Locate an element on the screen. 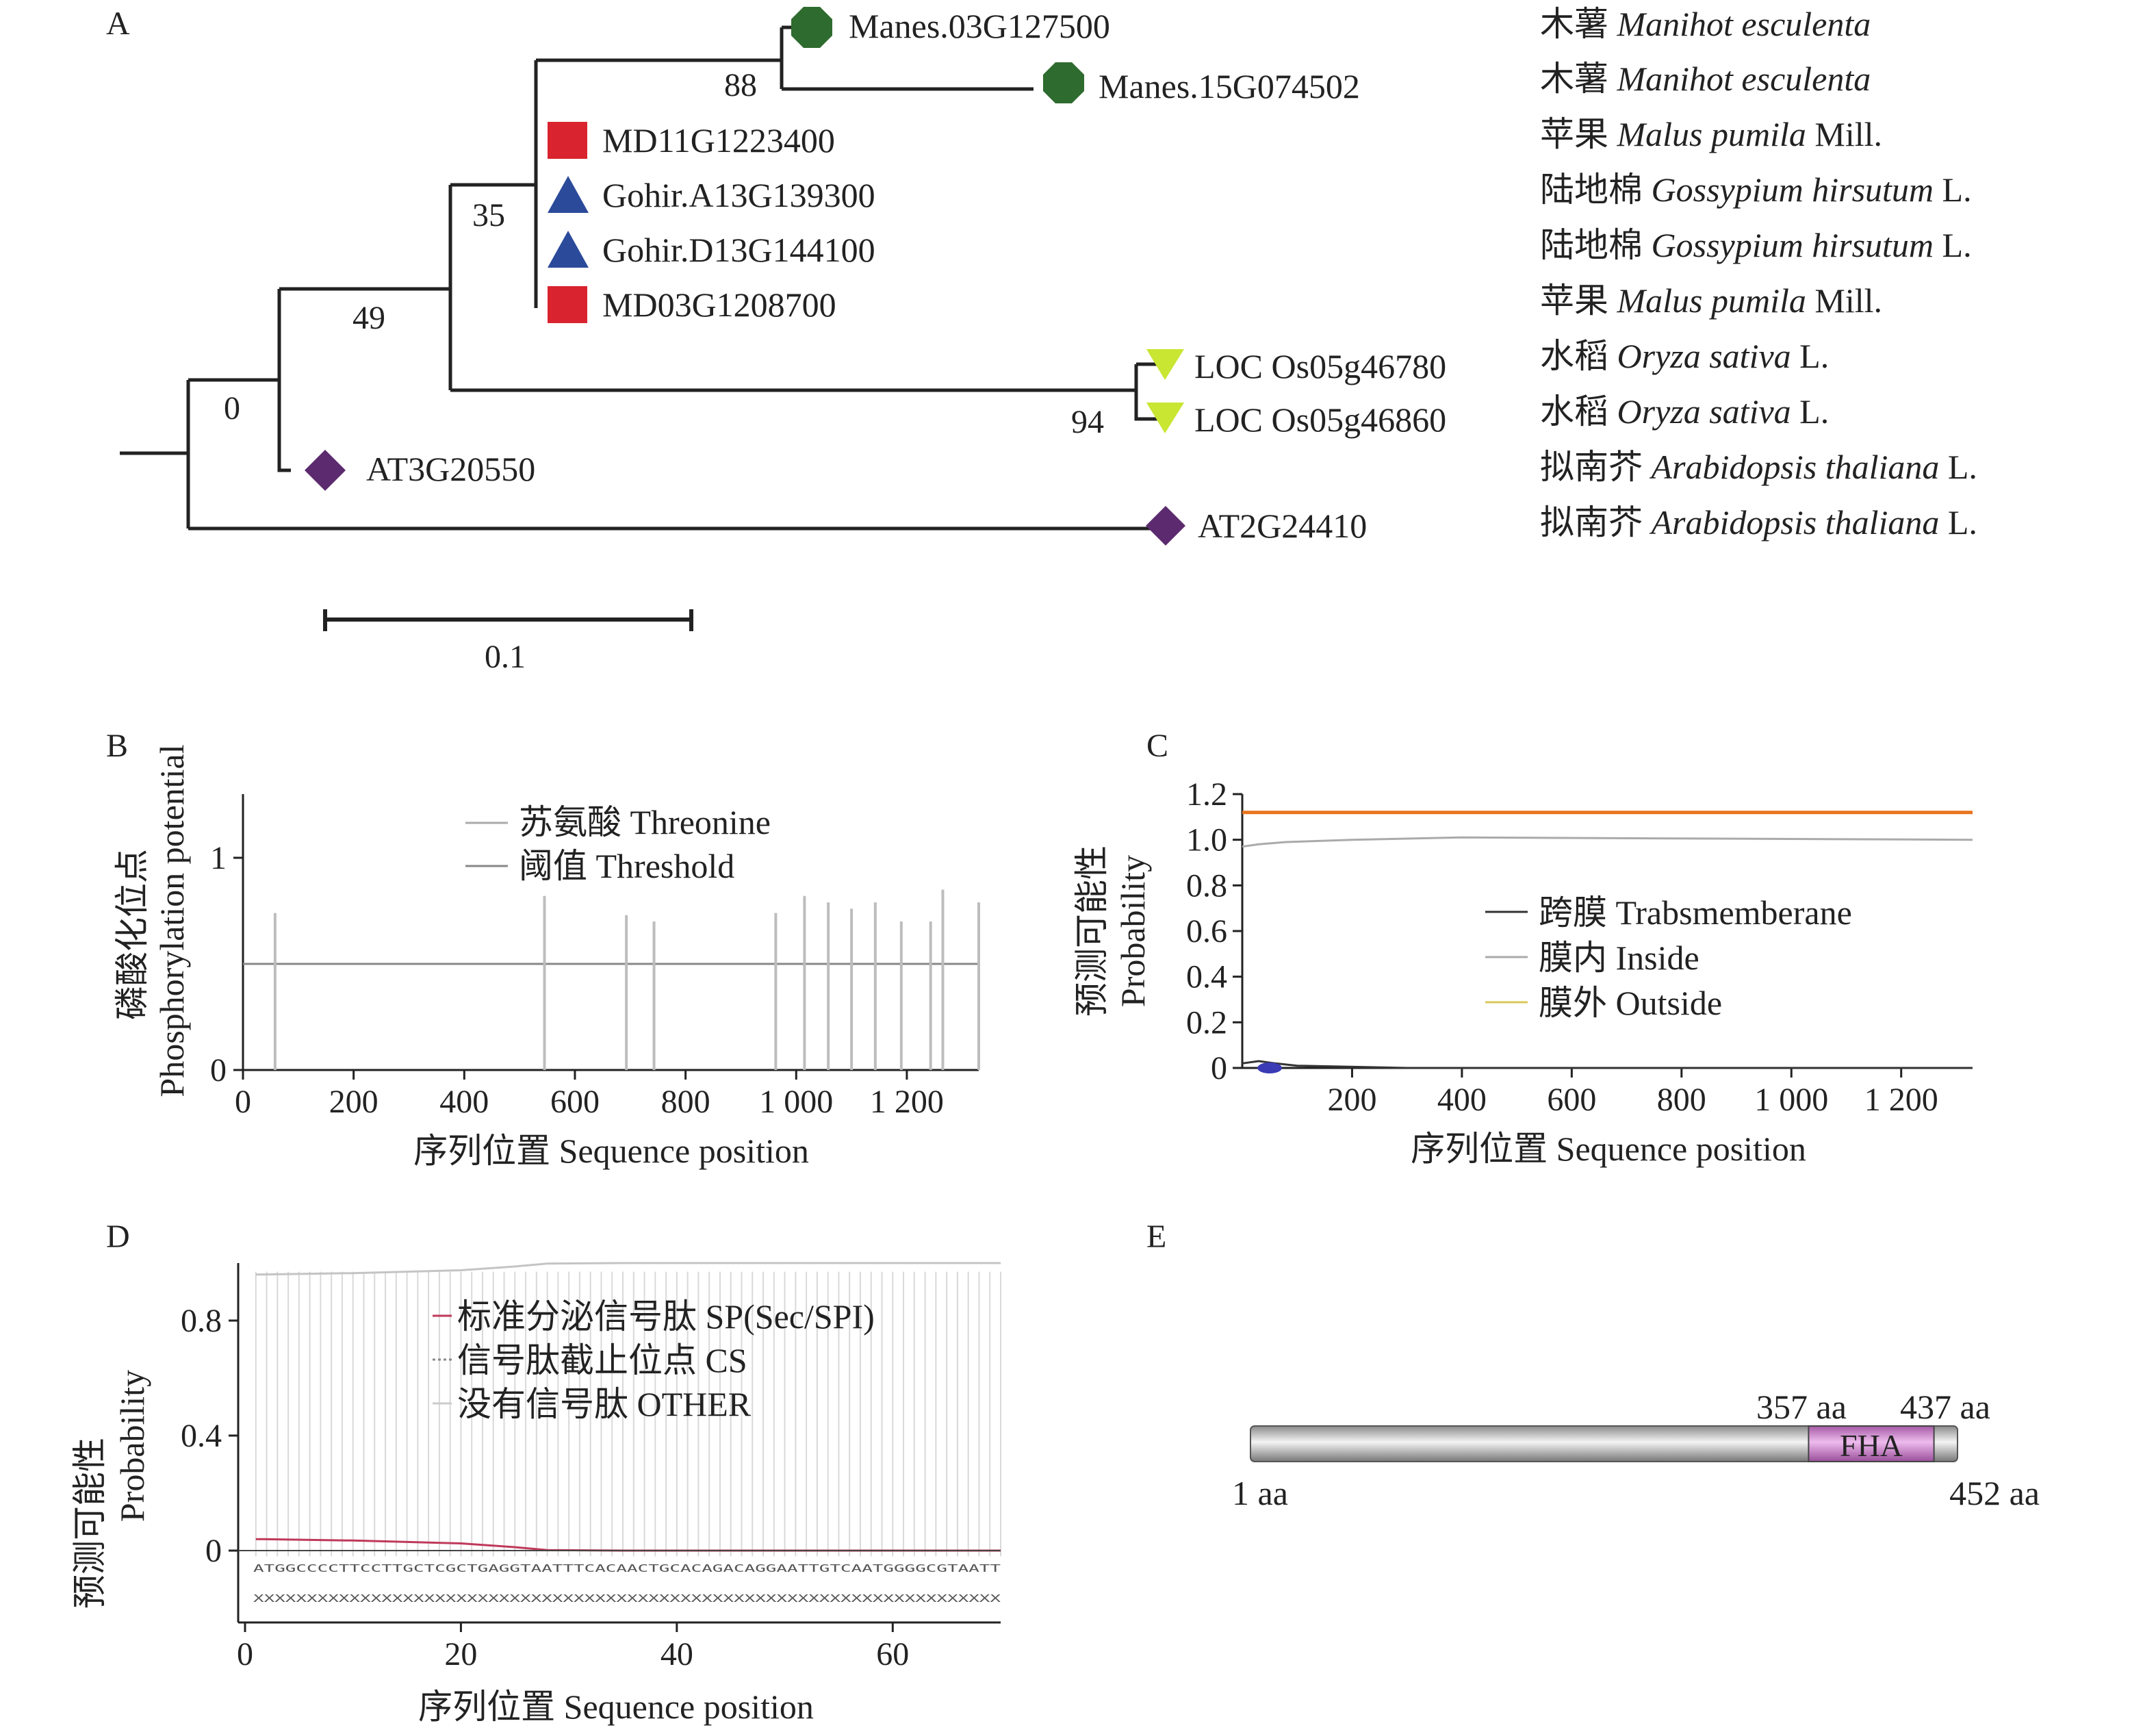 This screenshot has height=1732, width=2156. domain-end-label: 437 aa is located at coordinates (1945, 1407).